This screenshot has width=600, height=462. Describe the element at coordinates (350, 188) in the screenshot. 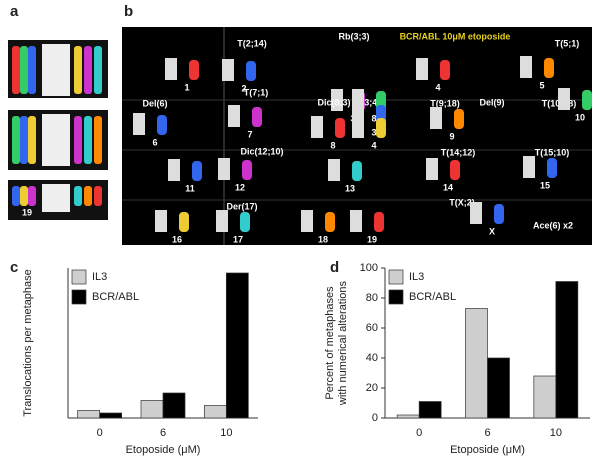

I see `chromosome-label: 13` at that location.